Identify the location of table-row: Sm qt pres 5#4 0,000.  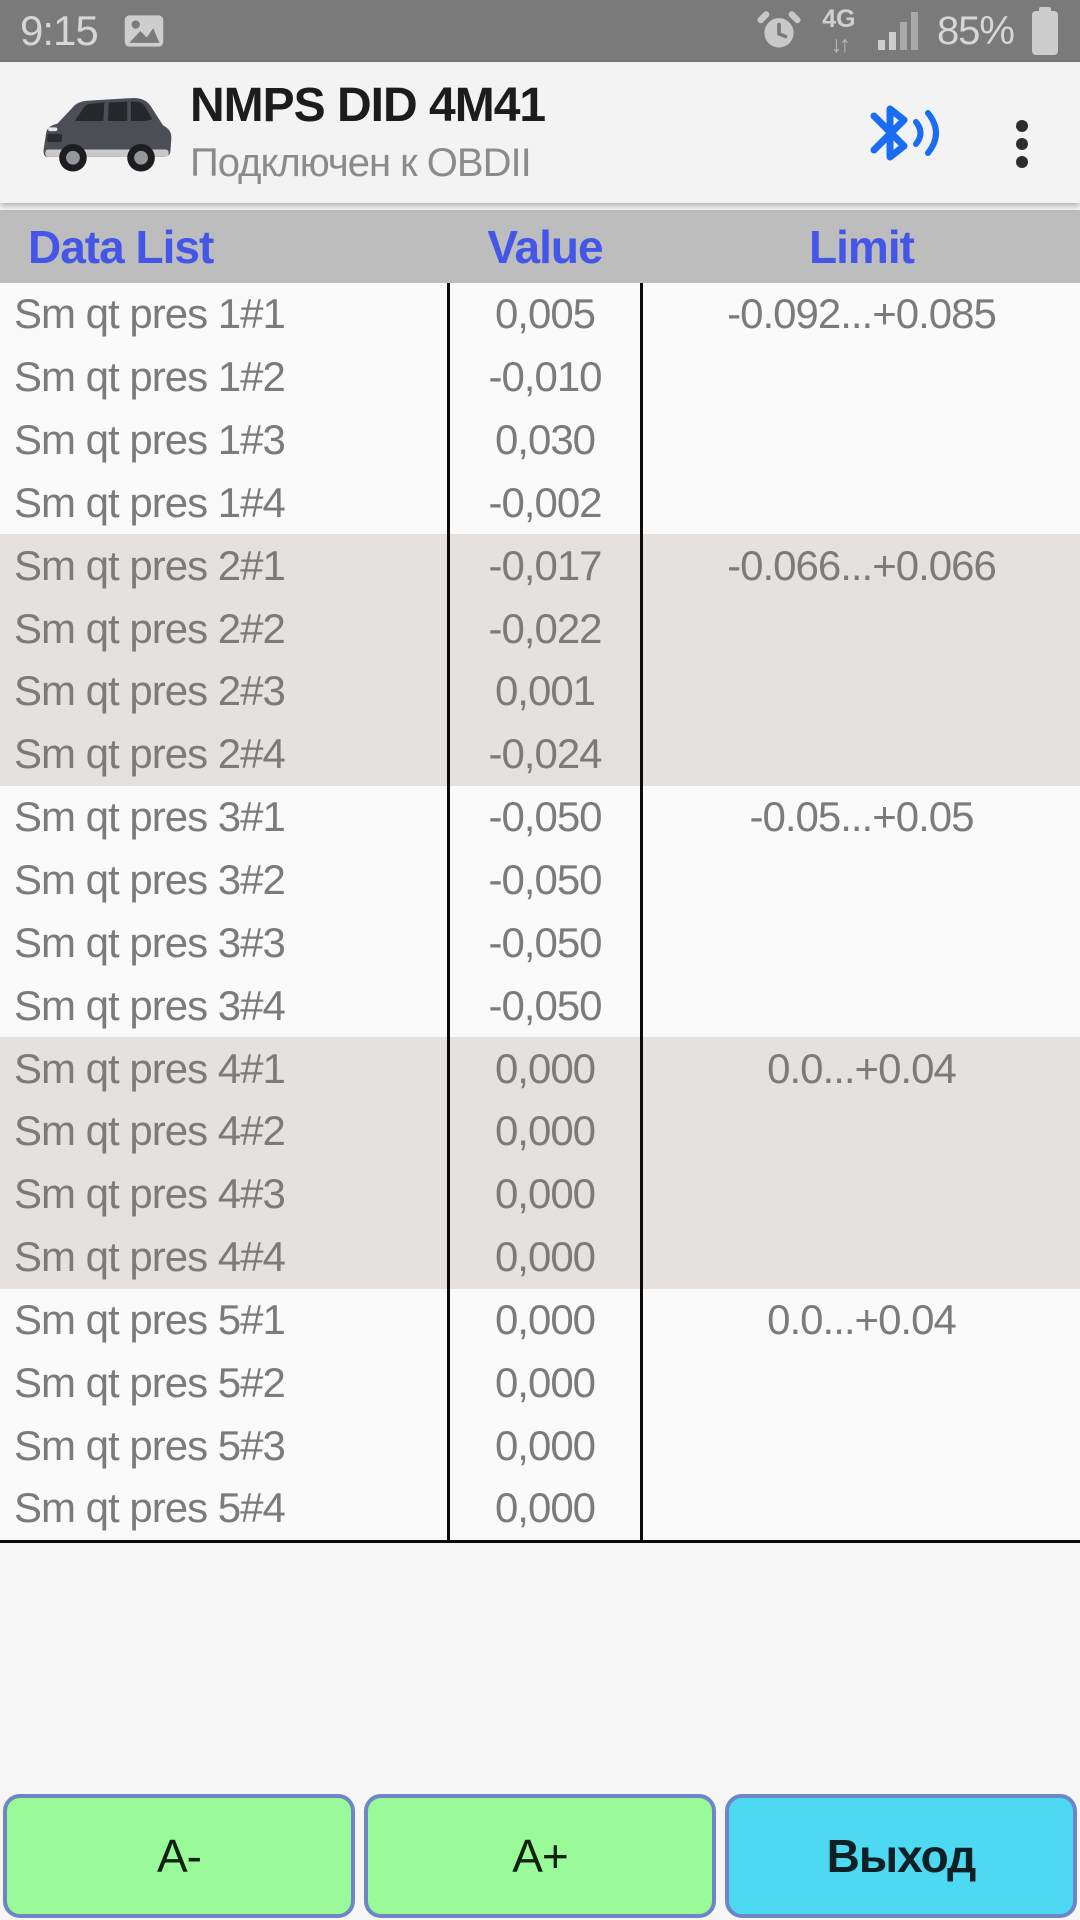
(540, 1508).